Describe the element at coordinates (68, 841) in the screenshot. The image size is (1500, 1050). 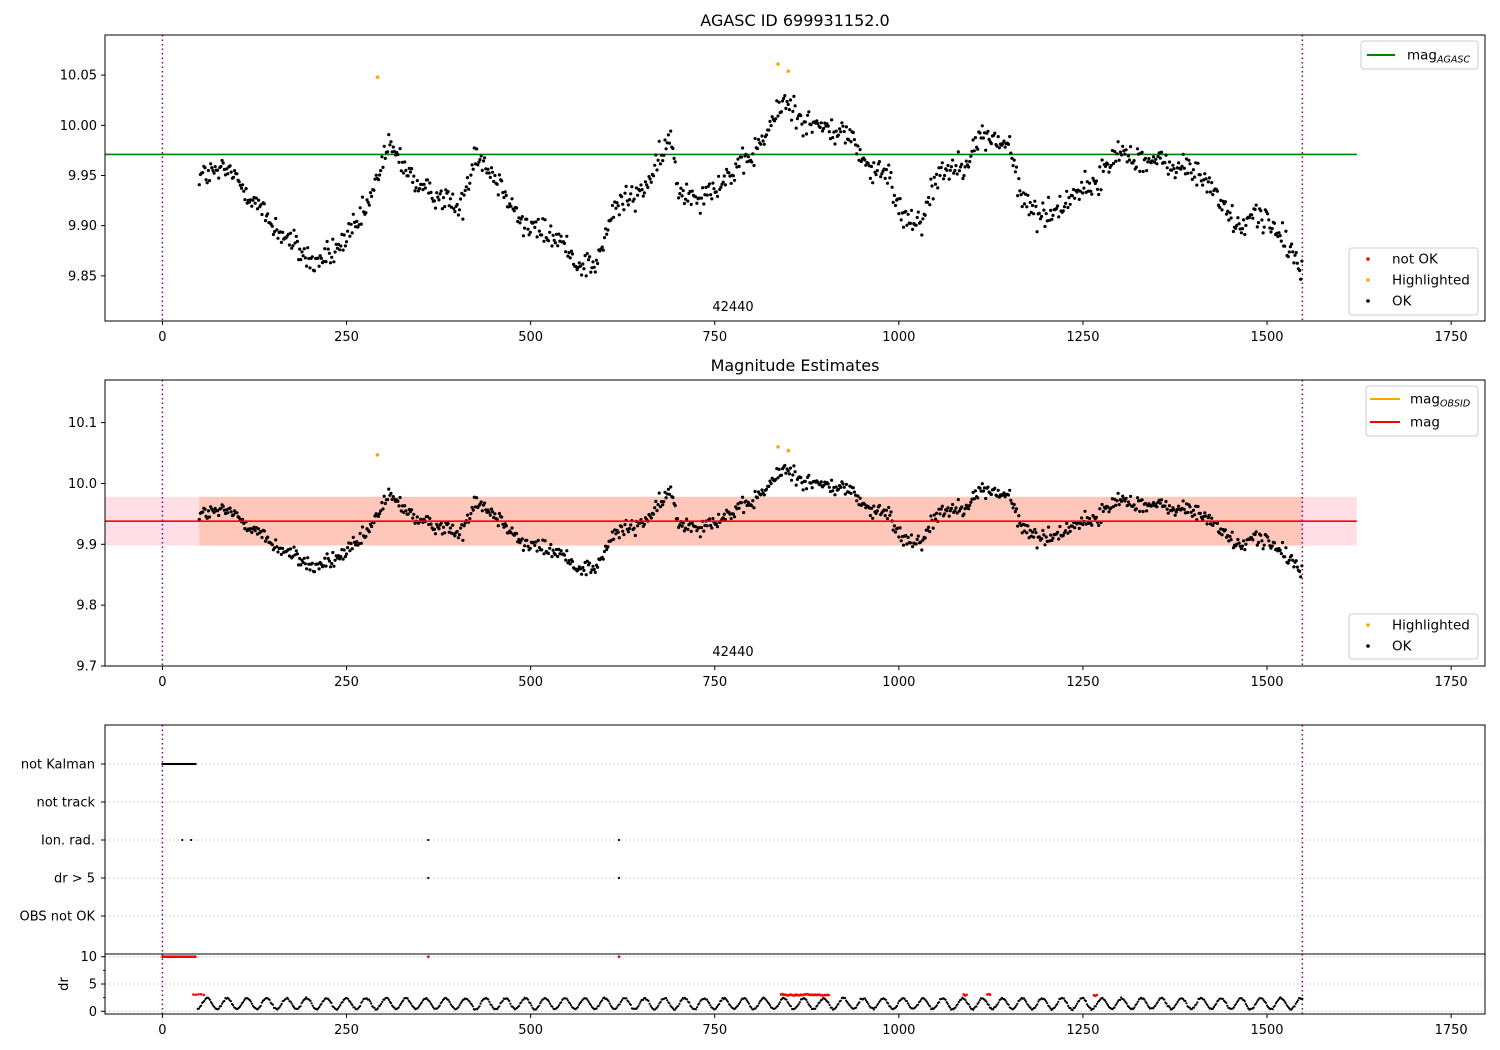
I see `panel3-flag-label: Ion. rad.` at that location.